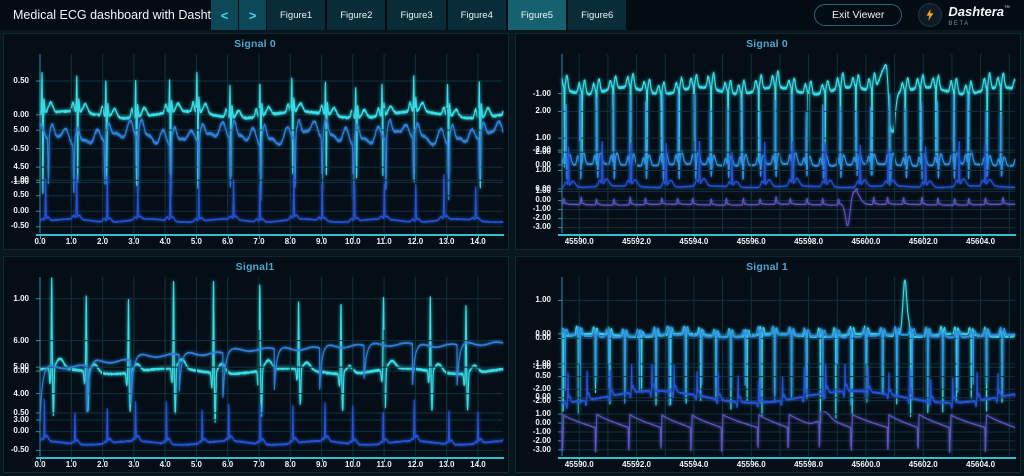  Describe the element at coordinates (721, 15) in the screenshot. I see `topbar-spacer` at that location.